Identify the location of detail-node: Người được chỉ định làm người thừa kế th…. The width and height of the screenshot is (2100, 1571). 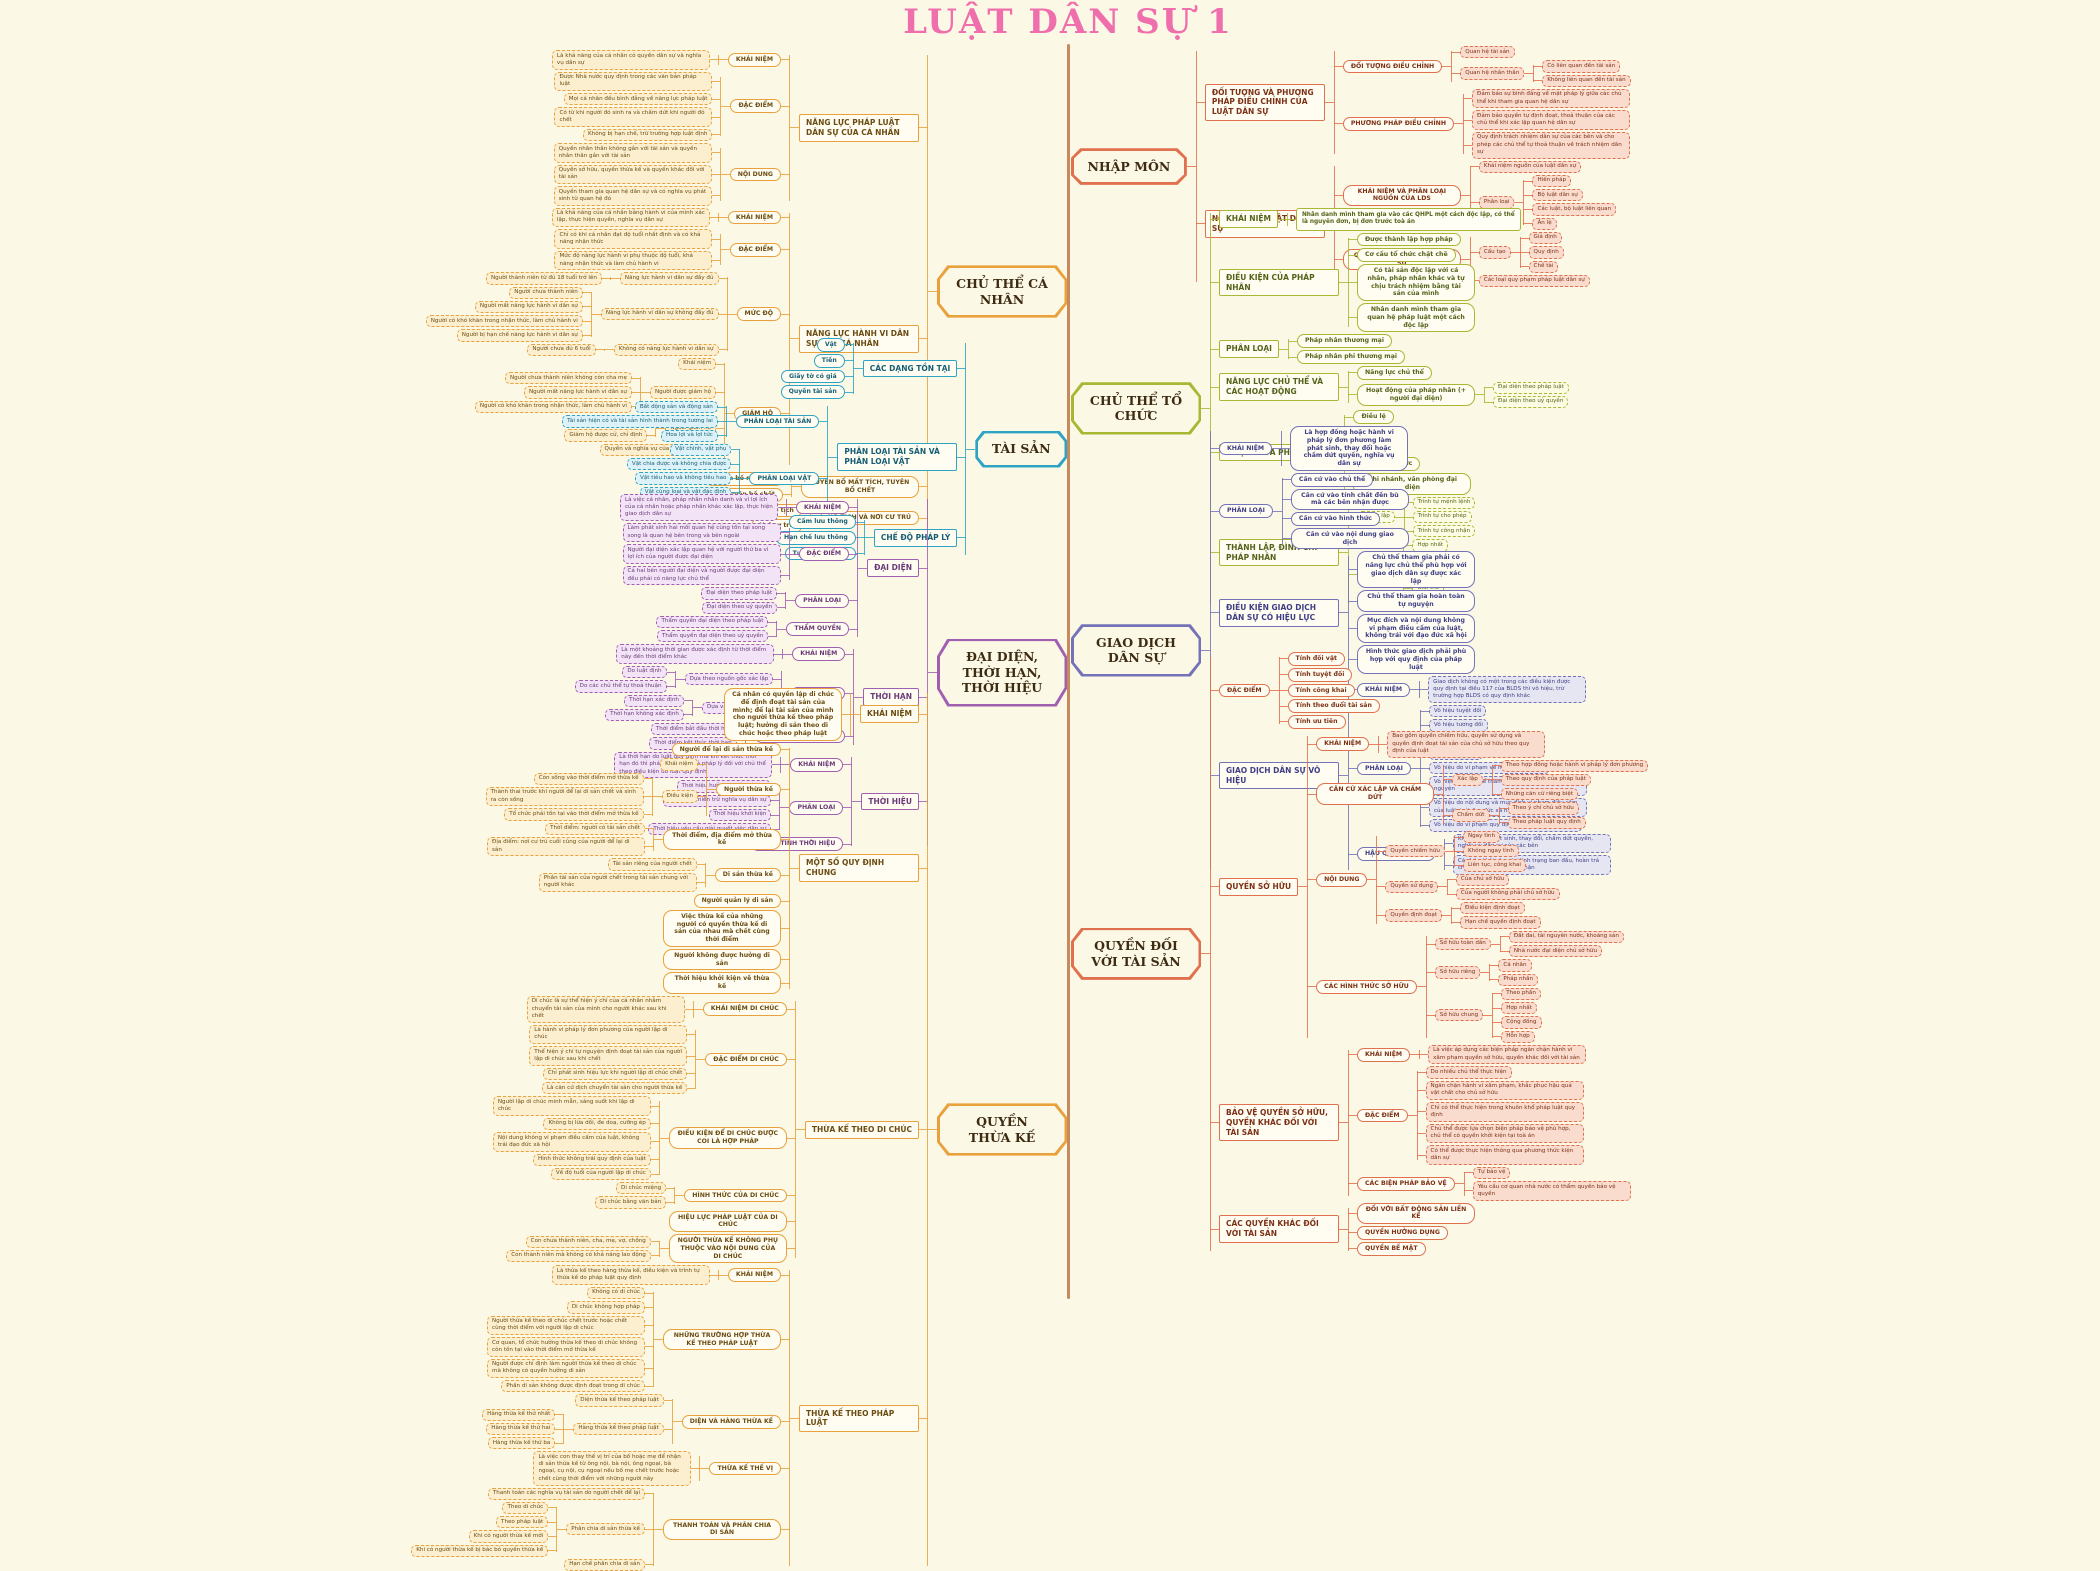
(566, 1369).